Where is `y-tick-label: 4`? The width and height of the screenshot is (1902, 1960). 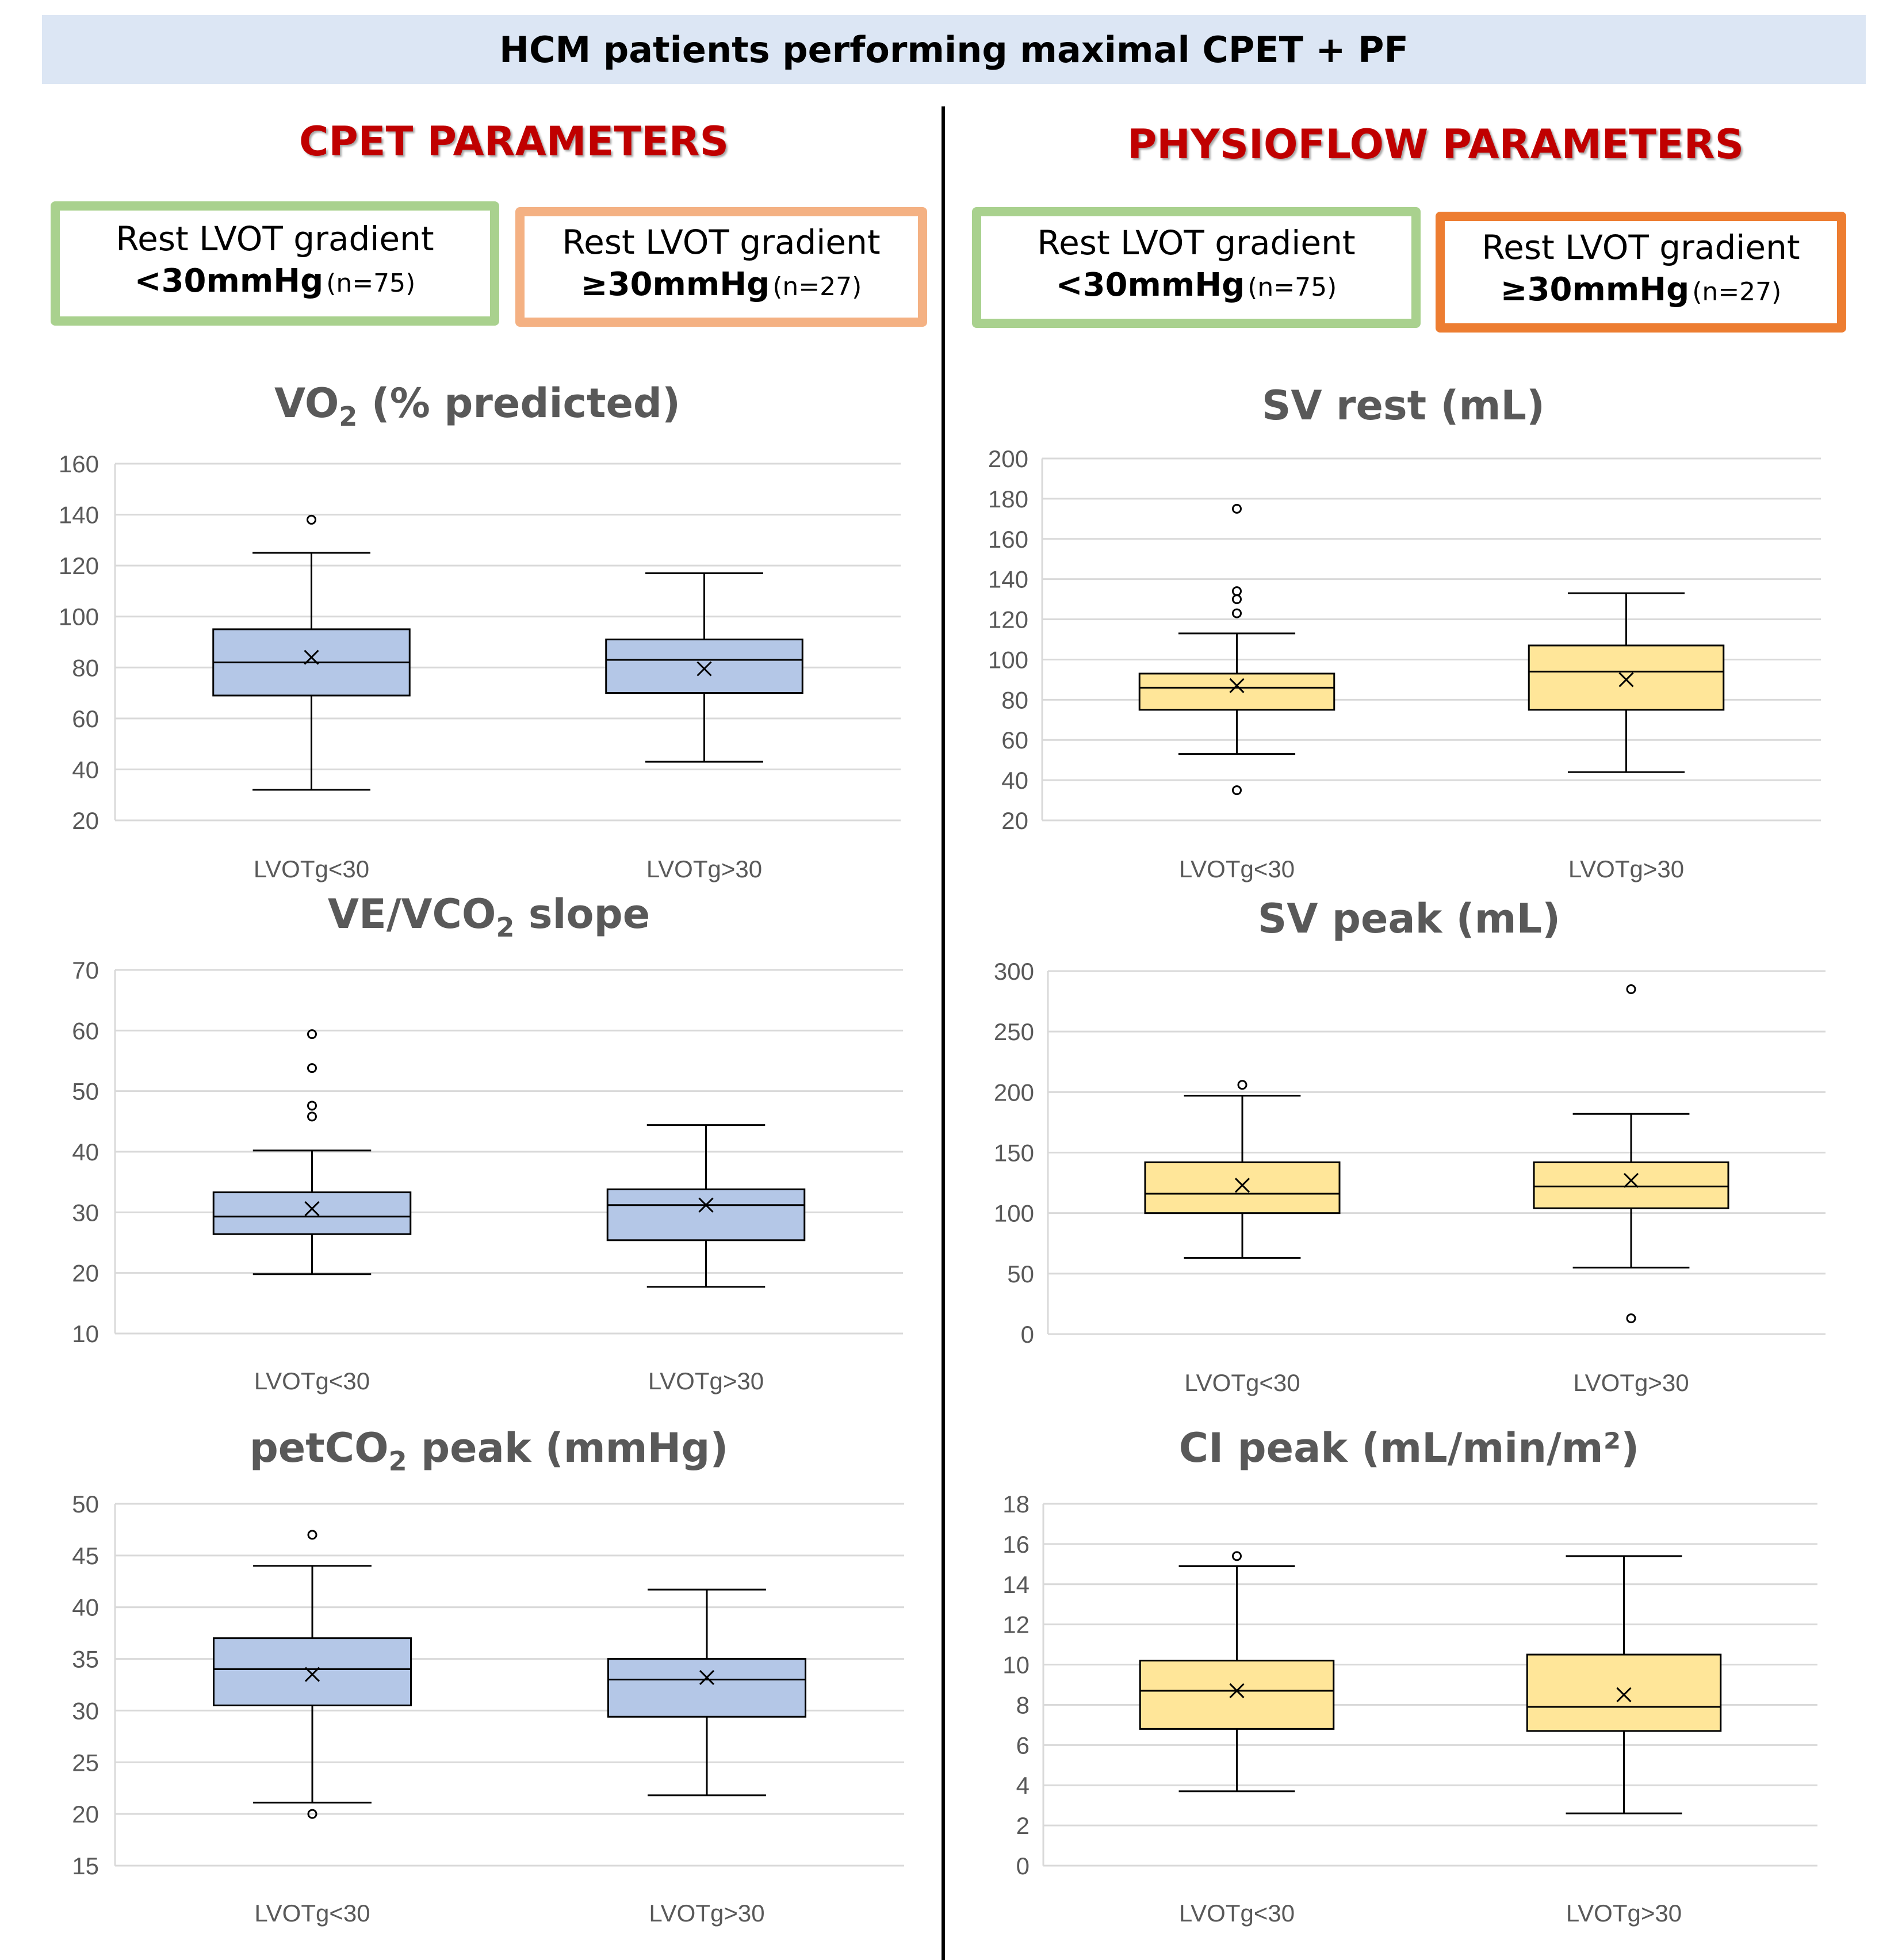
y-tick-label: 4 is located at coordinates (1023, 1785).